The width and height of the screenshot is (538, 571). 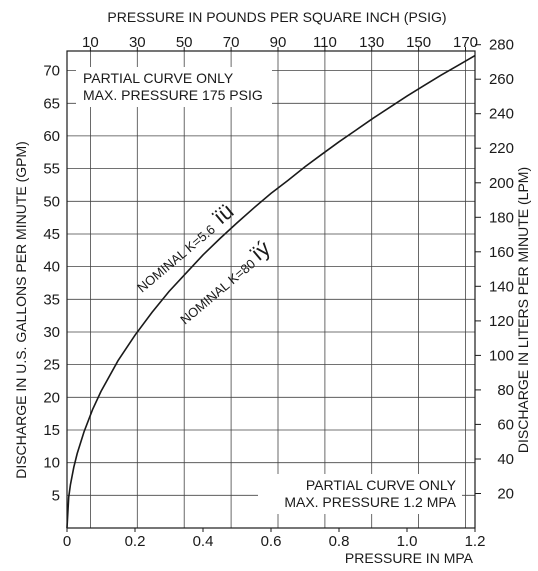 I want to click on right-tick-label: 240, so click(x=501, y=114).